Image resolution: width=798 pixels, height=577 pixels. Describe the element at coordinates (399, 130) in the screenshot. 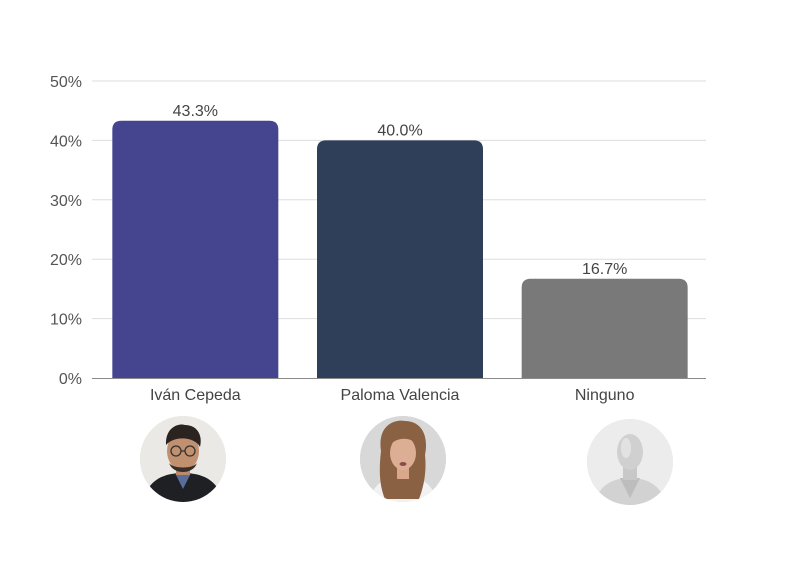

I see `value-label: 40.0%` at that location.